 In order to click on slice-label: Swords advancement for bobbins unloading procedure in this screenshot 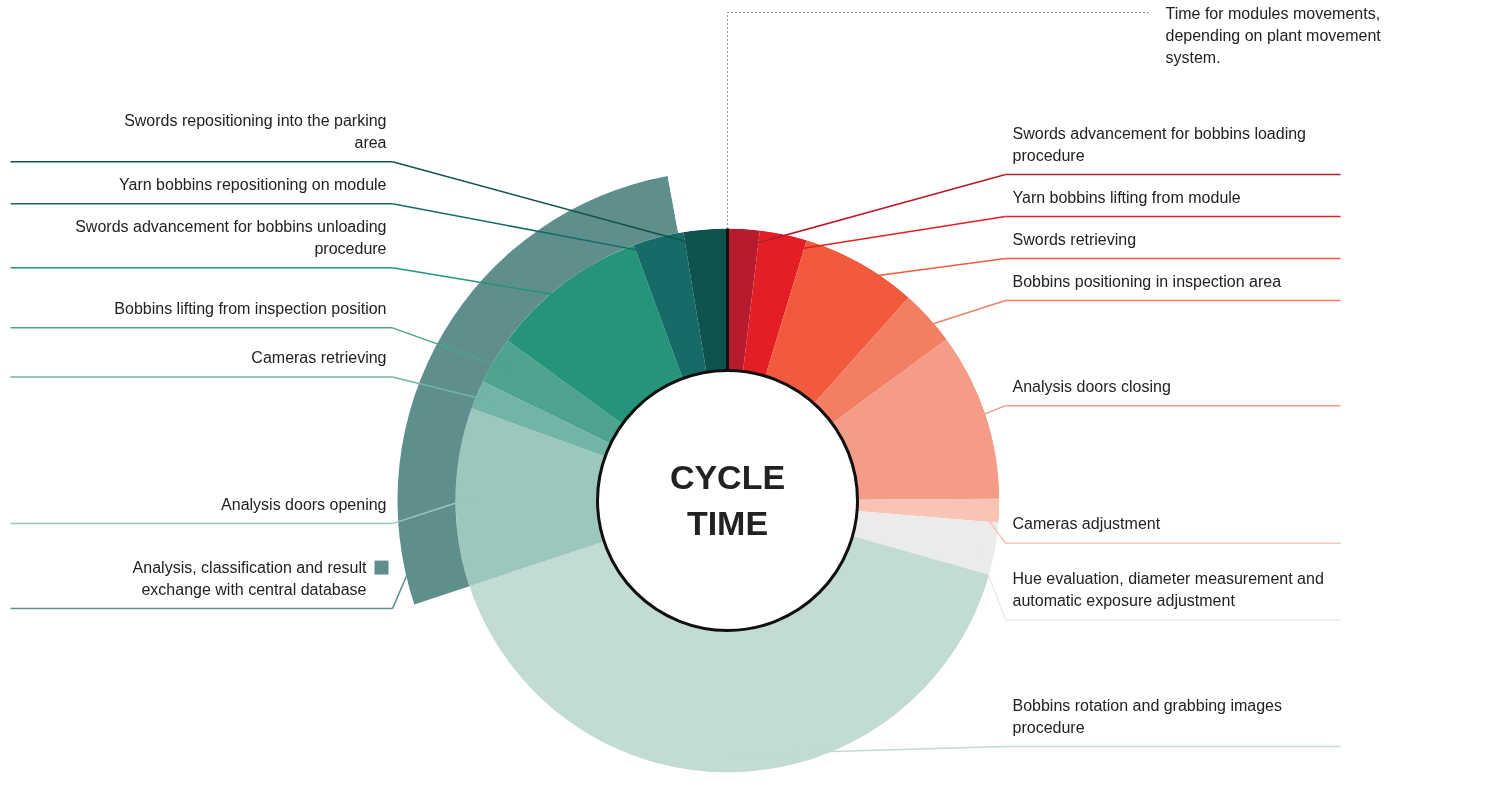, I will do `click(231, 237)`.